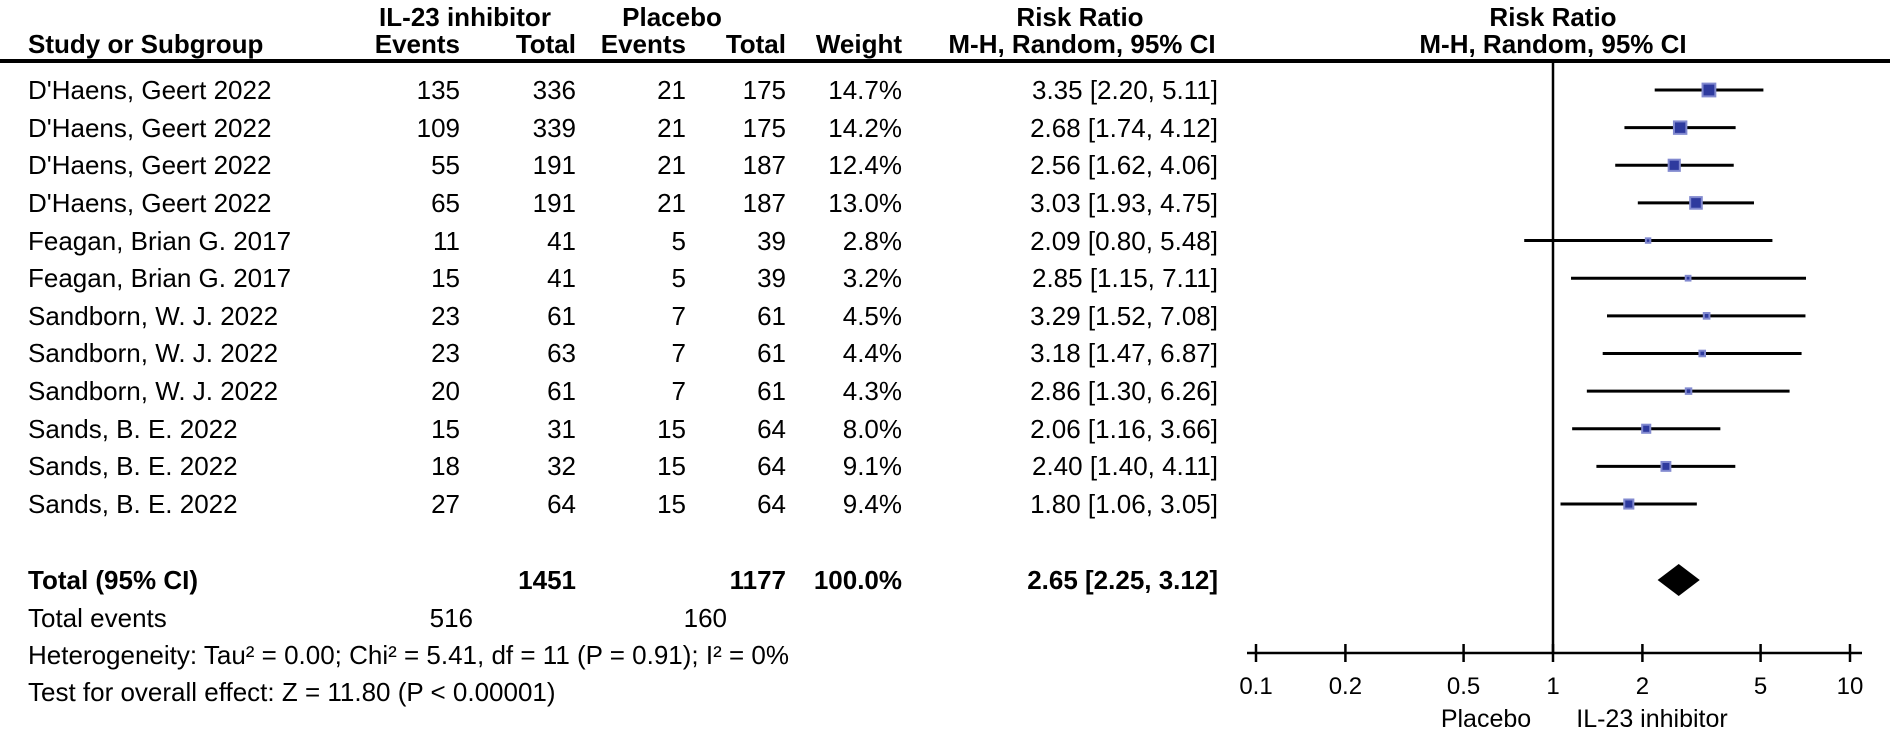 The width and height of the screenshot is (1890, 732). Describe the element at coordinates (97, 618) in the screenshot. I see `total-events-label: Total events` at that location.